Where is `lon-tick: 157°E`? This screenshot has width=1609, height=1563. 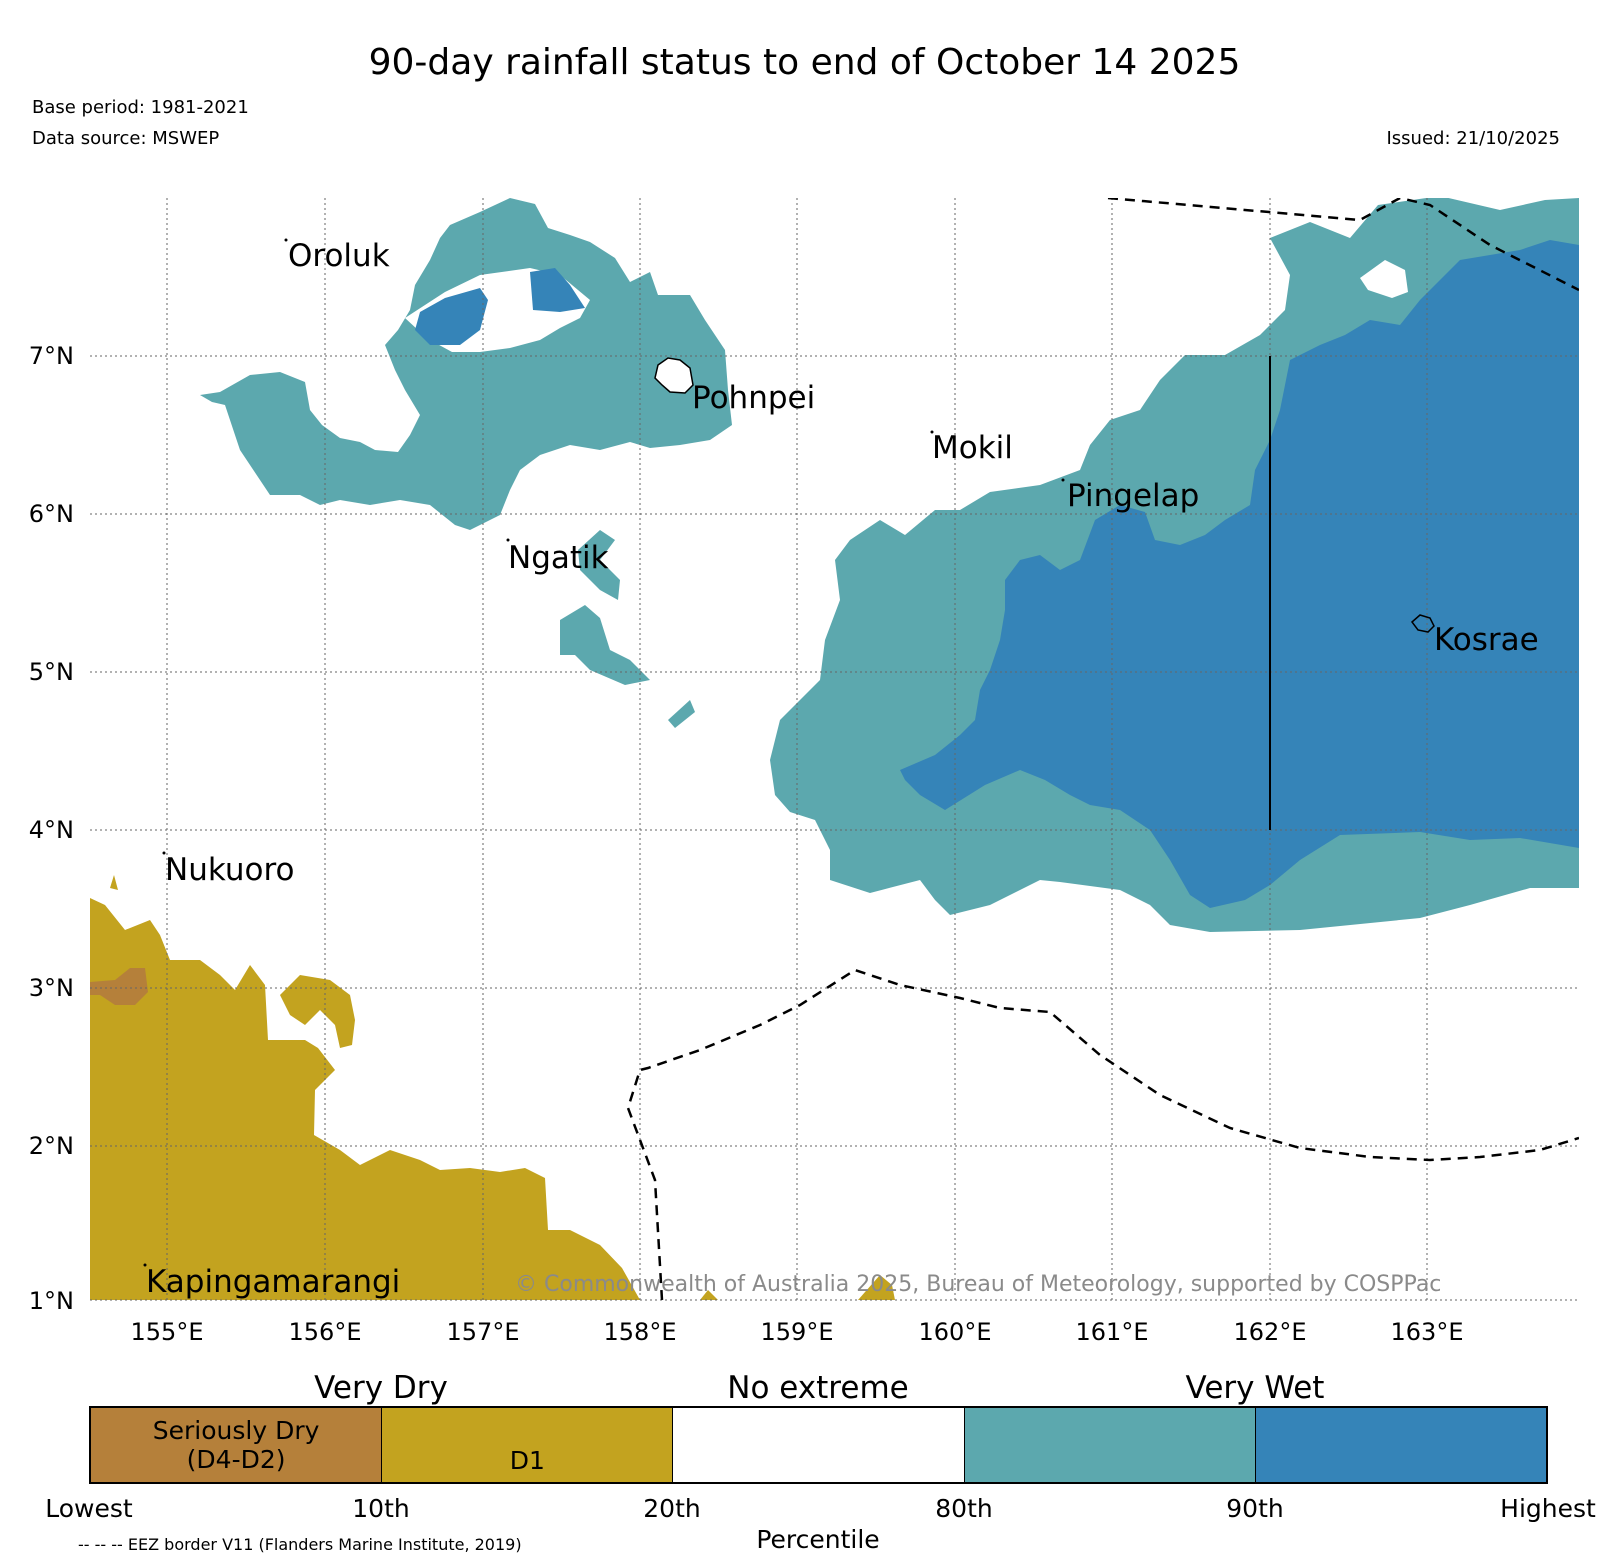
lon-tick: 157°E is located at coordinates (483, 1332).